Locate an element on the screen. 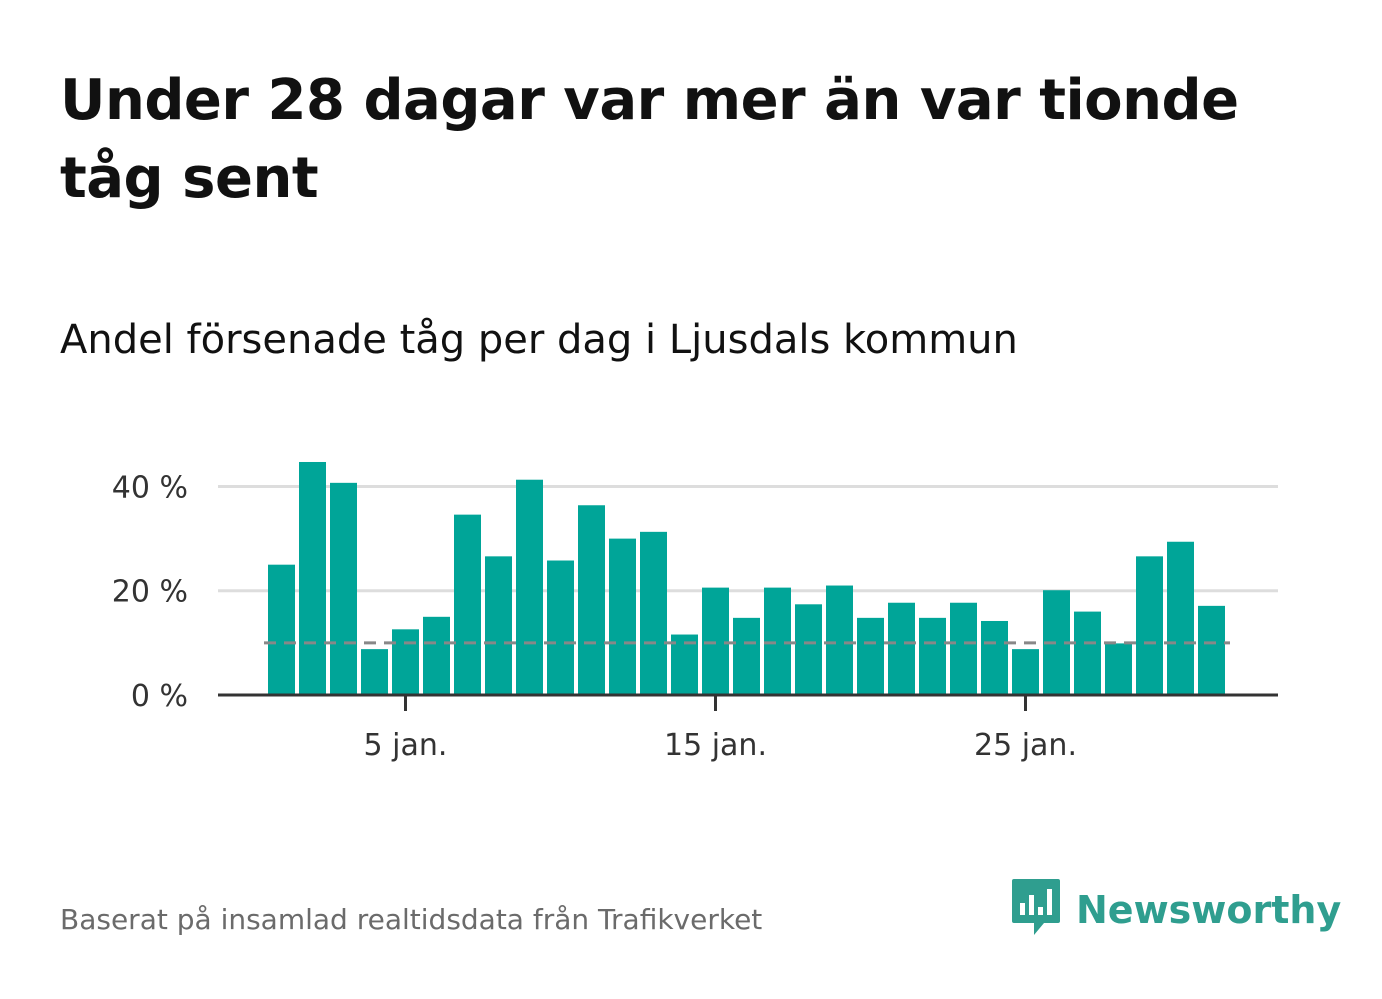 The image size is (1382, 999). brand-logo: Newsworthy is located at coordinates (1175, 910).